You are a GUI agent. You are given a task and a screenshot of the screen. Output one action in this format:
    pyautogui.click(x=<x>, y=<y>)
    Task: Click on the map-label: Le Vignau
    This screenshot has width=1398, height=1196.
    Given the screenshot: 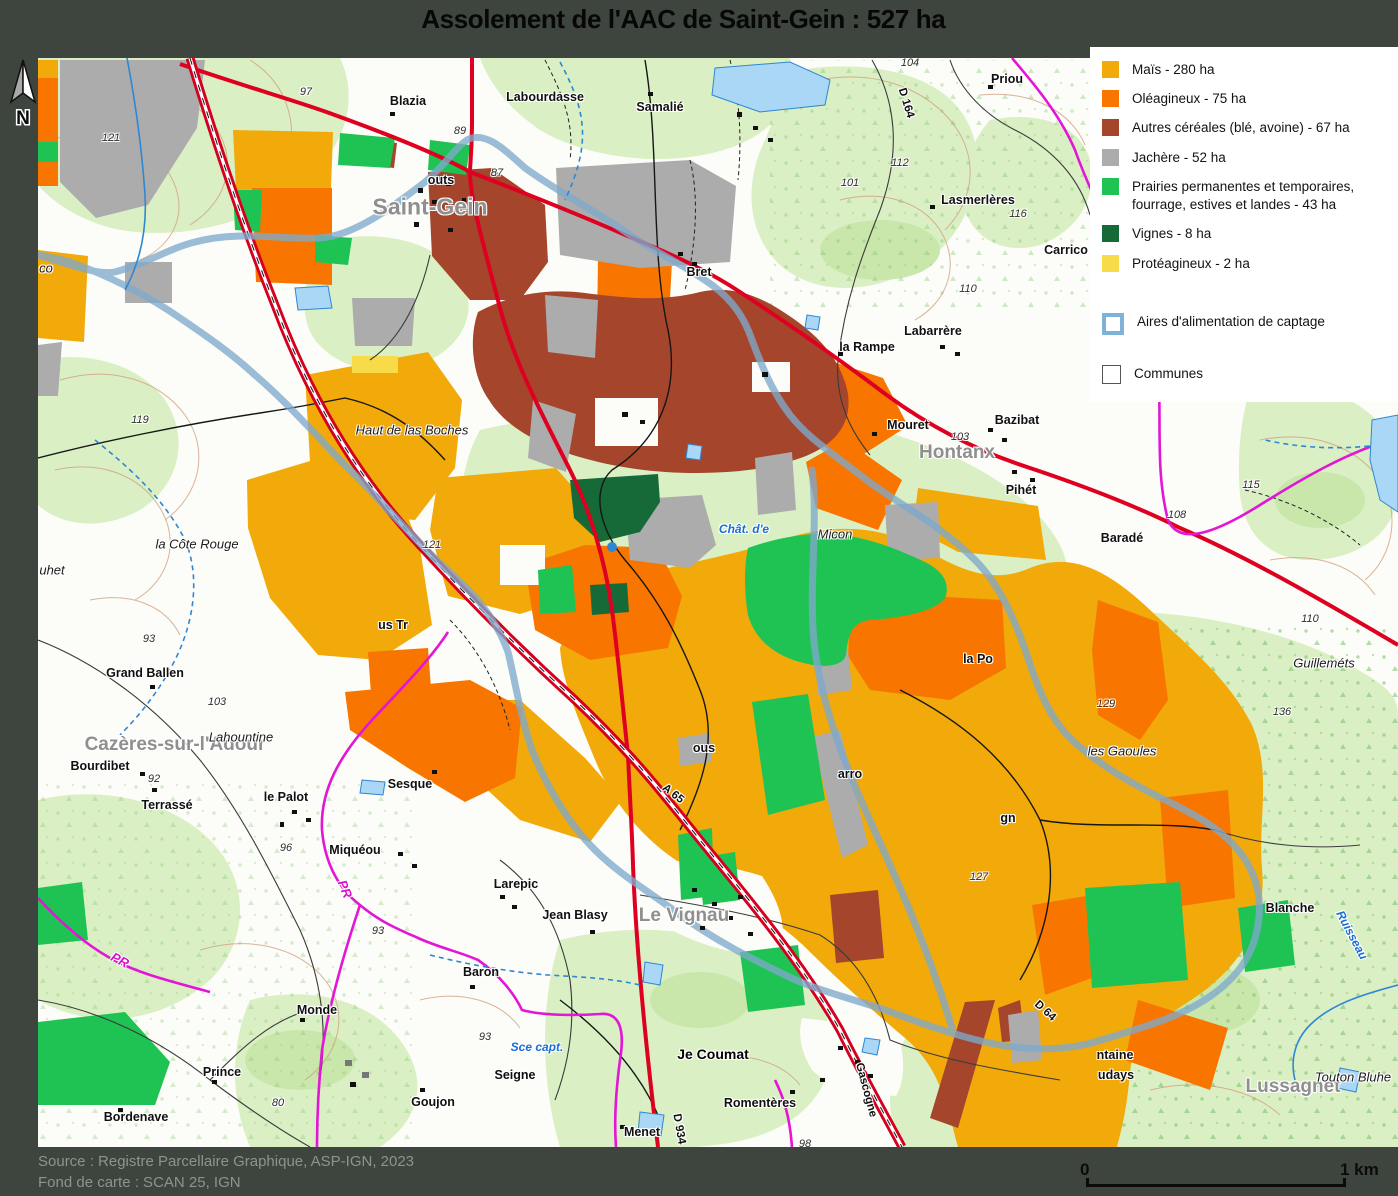 What is the action you would take?
    pyautogui.click(x=684, y=915)
    